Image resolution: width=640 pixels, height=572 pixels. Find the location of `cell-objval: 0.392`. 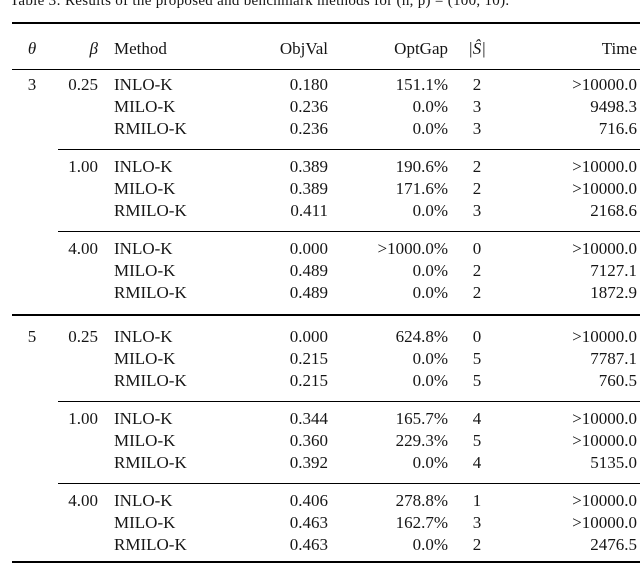

cell-objval: 0.392 is located at coordinates (308, 462).